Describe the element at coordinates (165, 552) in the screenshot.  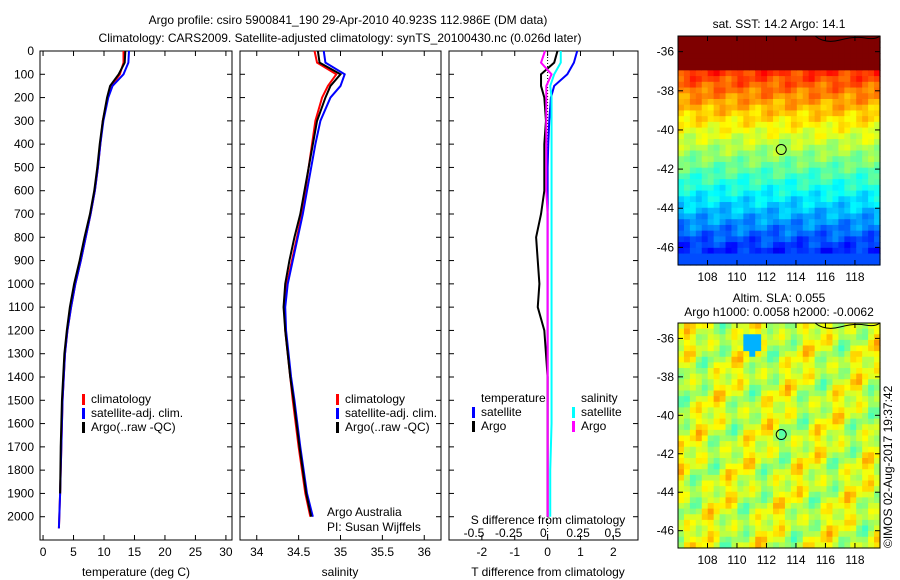
I see `x-tick-label: 20` at that location.